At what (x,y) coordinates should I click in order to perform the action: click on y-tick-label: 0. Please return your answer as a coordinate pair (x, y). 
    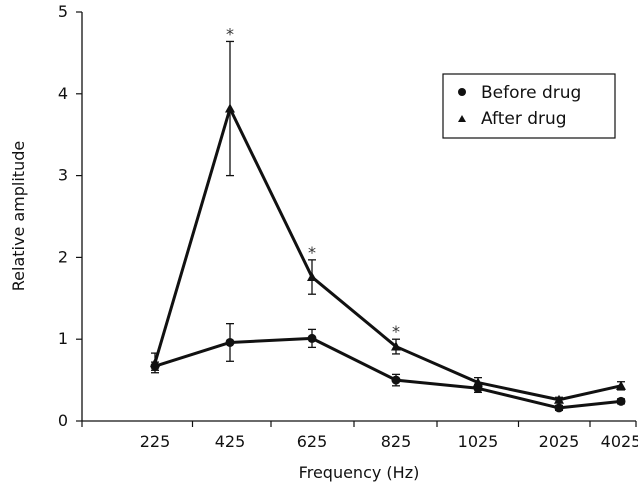
    Looking at the image, I should click on (63, 420).